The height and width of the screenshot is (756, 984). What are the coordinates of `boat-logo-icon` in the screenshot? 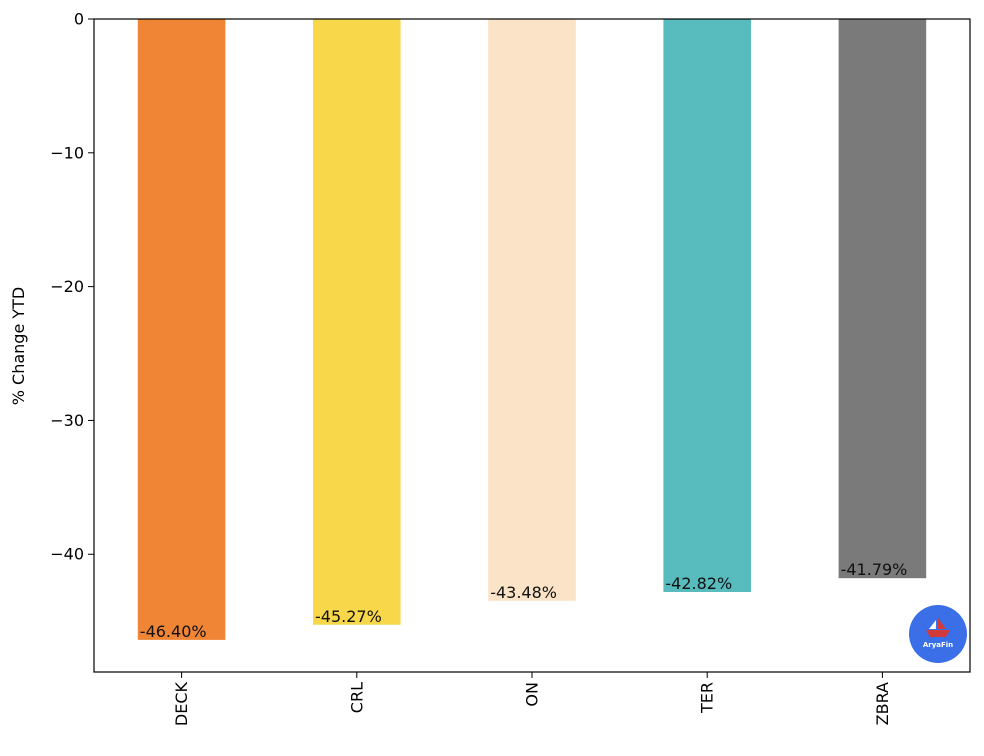 It's located at (938, 627).